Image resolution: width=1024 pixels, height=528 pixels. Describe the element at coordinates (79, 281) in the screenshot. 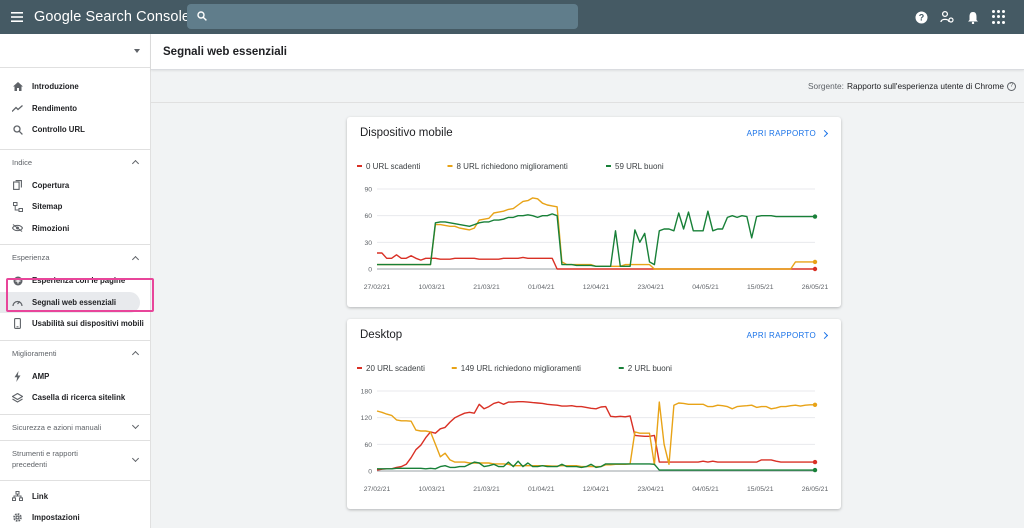

I see `sidebar-item-label: Esperienza con le pagine` at that location.